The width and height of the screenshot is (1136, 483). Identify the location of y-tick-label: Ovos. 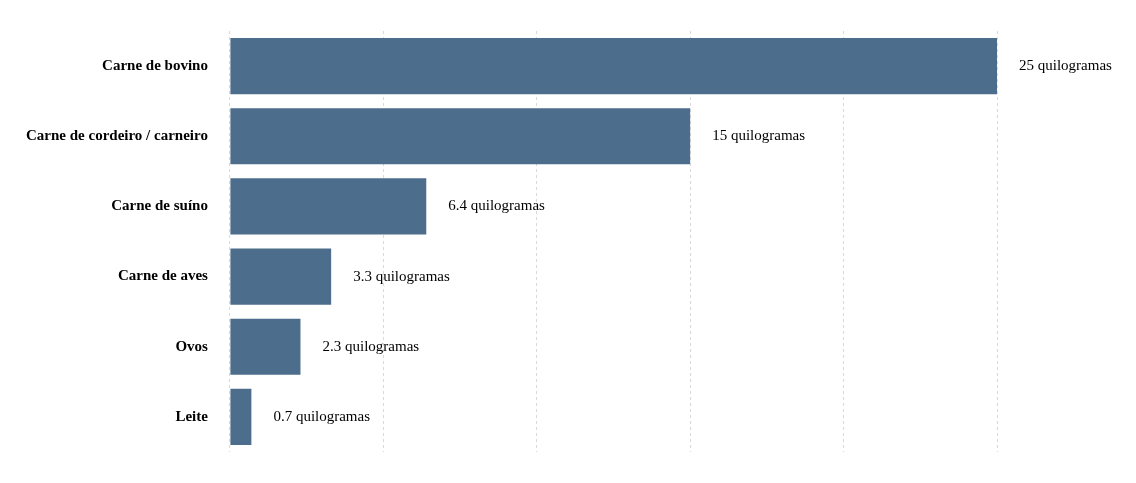
(192, 345).